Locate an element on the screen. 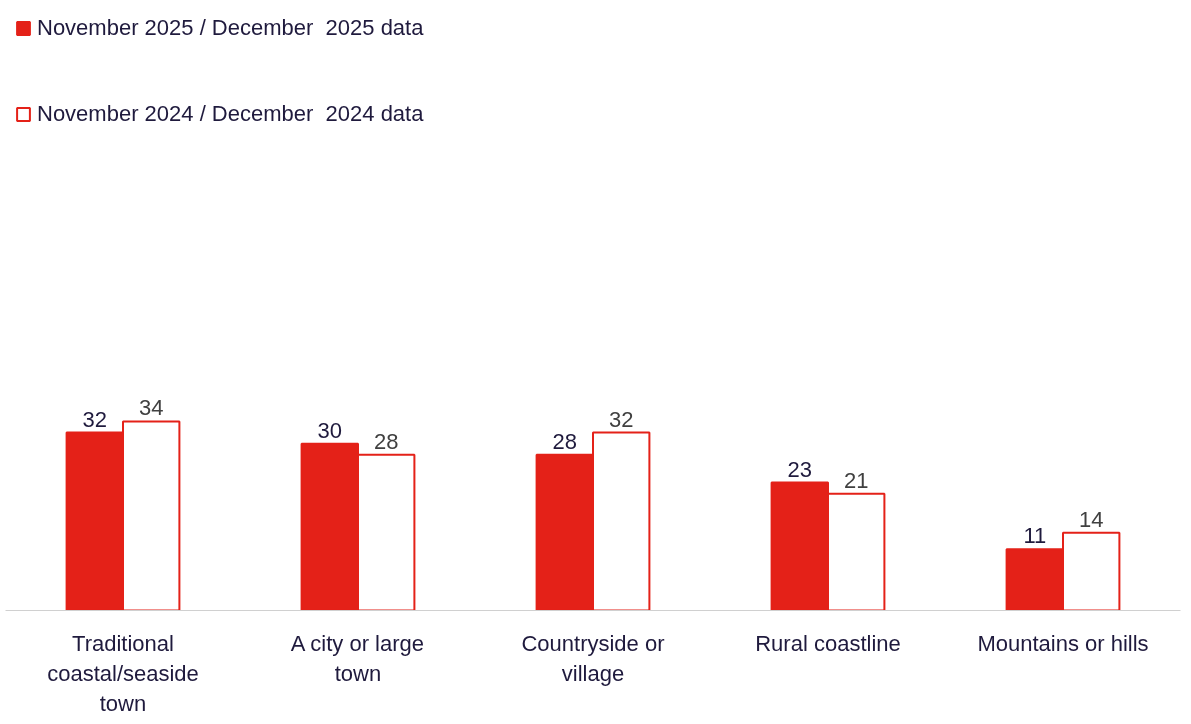  legend-label: November 2025 / December 2025 data is located at coordinates (230, 28).